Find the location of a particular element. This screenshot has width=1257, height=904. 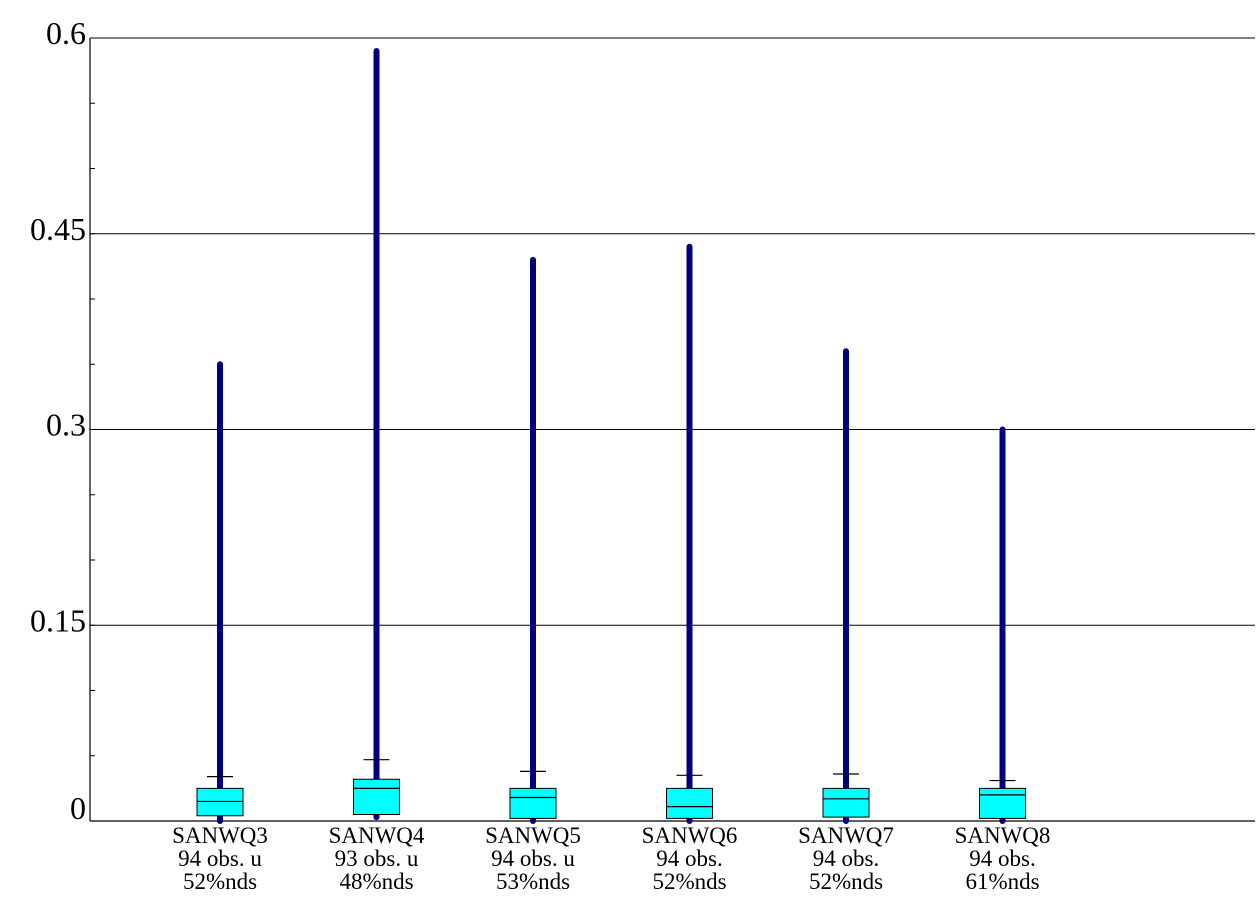

y-tick-label: 0.6 is located at coordinates (66, 33).